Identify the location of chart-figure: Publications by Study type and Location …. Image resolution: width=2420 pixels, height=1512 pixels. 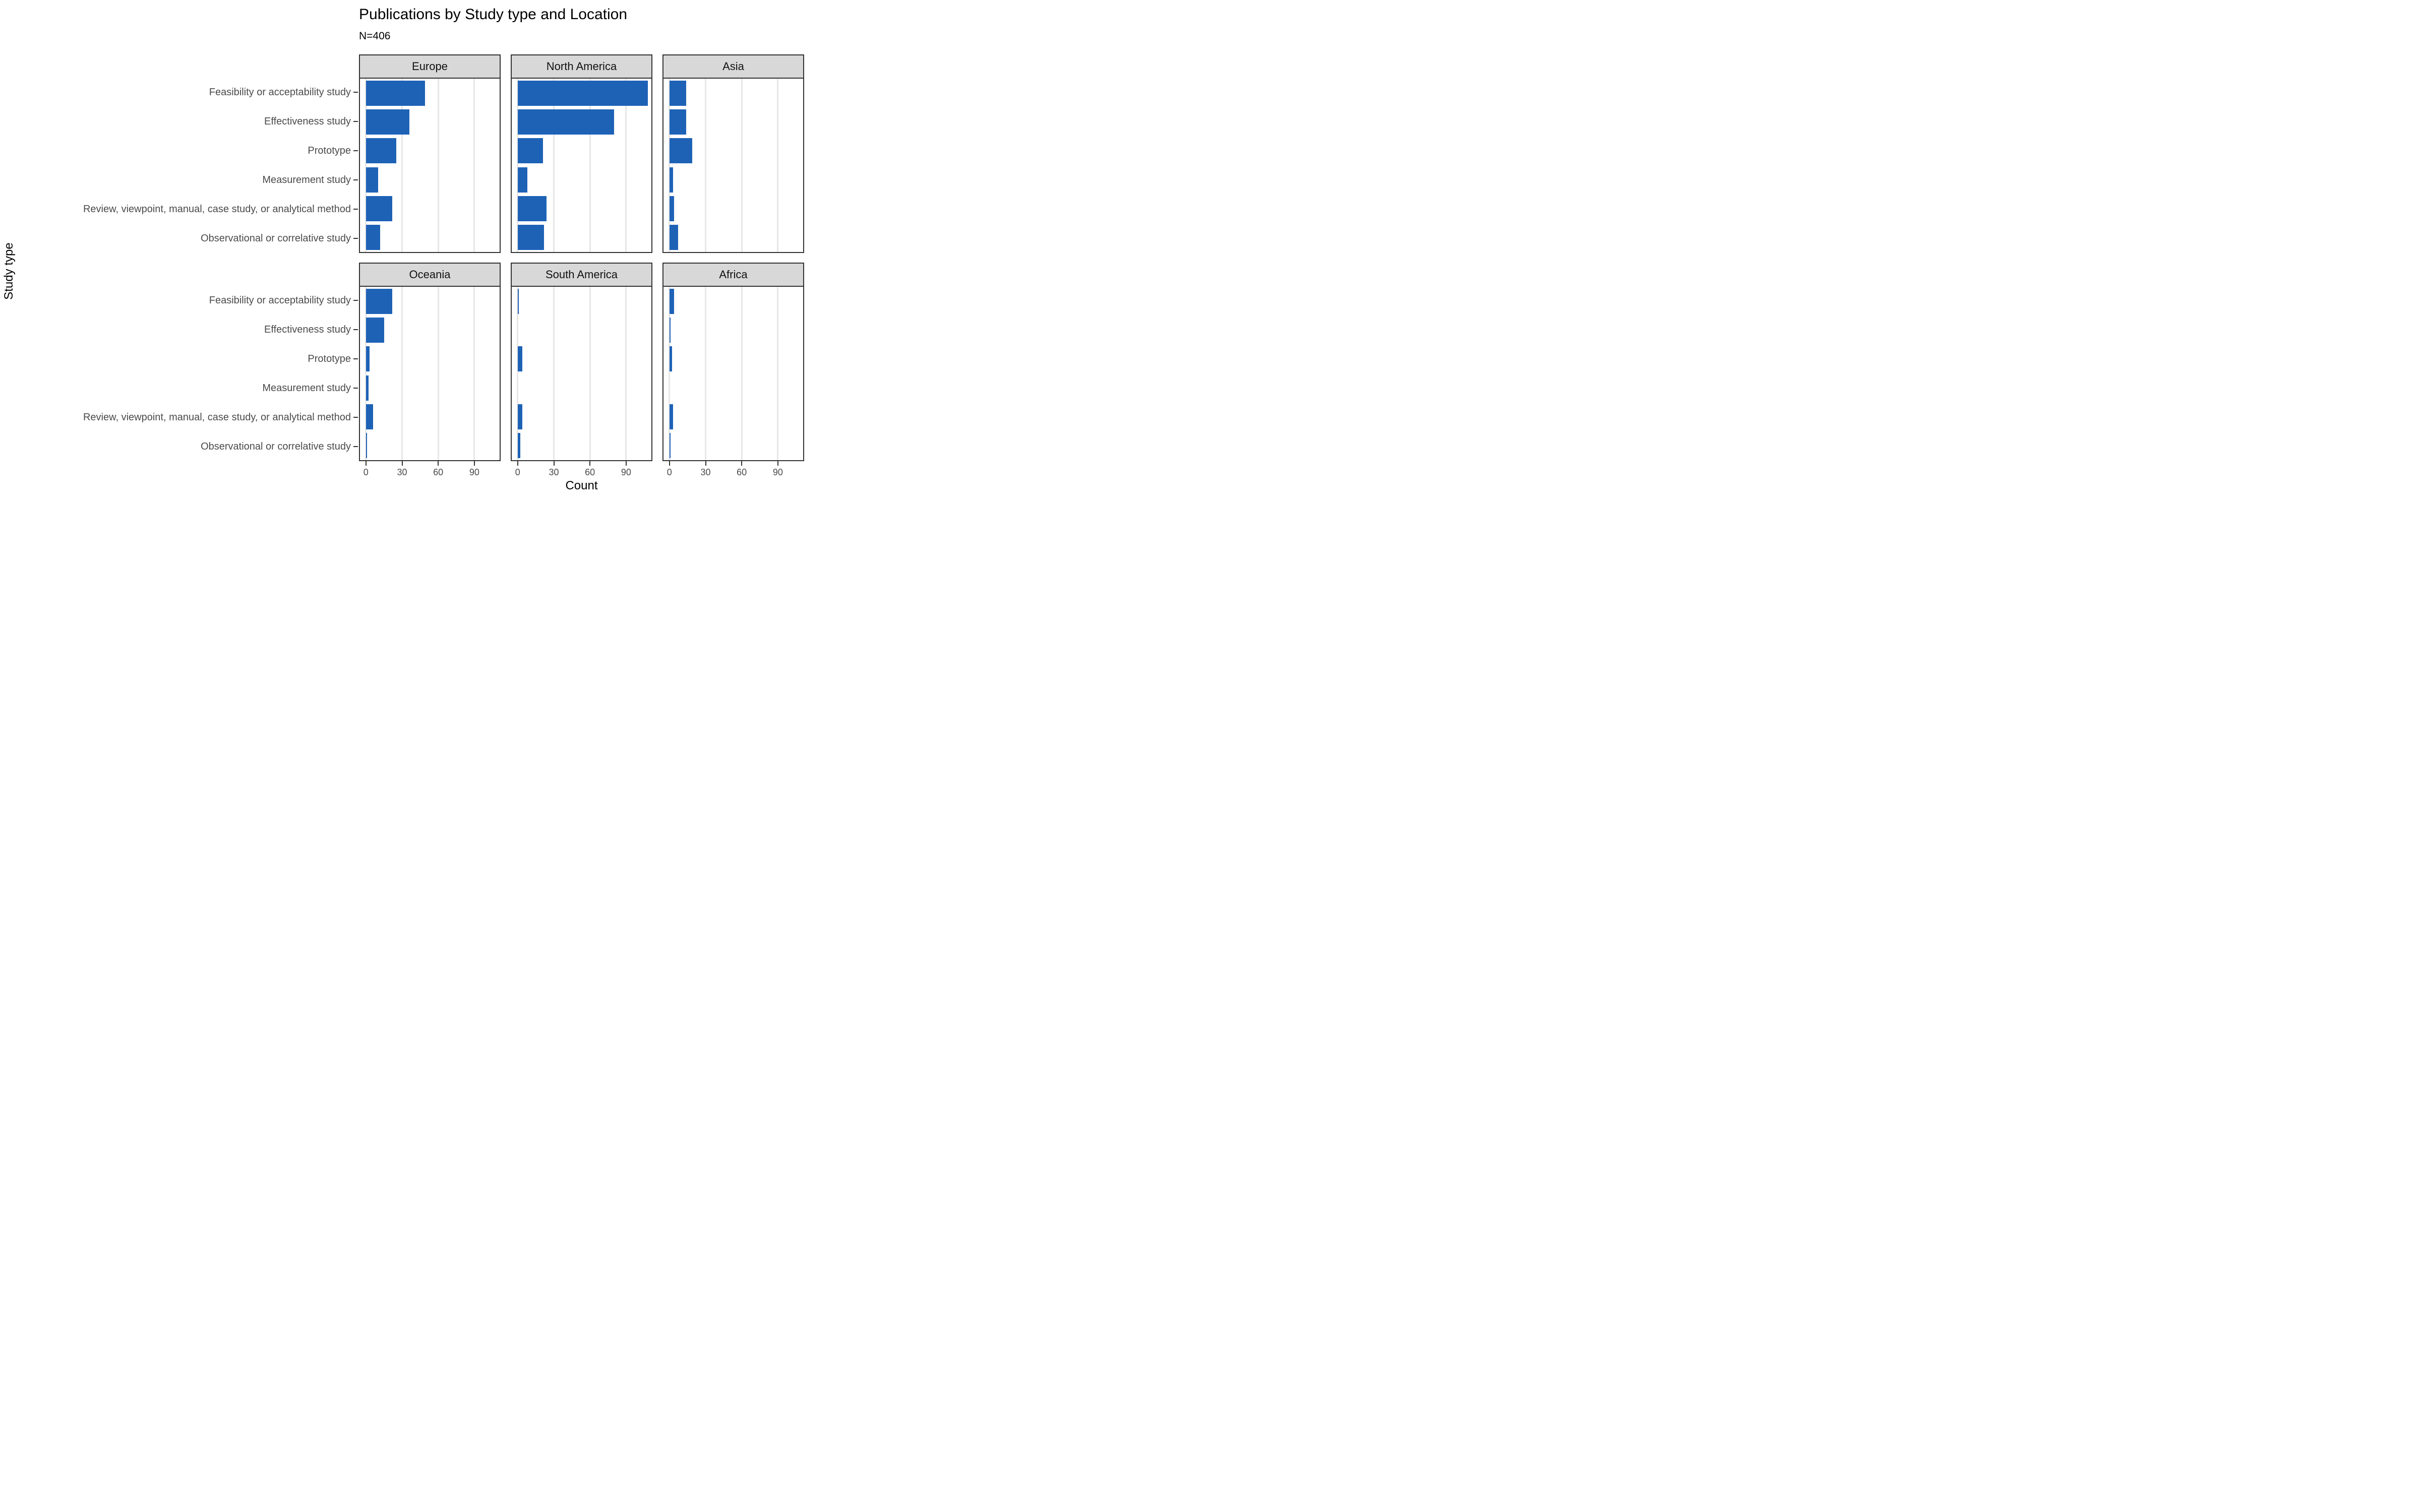
(403, 252).